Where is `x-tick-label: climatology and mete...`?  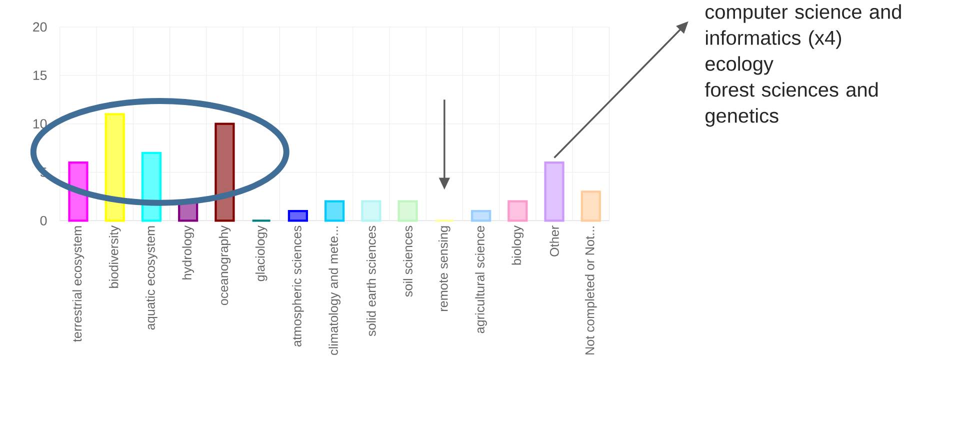
x-tick-label: climatology and mete... is located at coordinates (334, 290).